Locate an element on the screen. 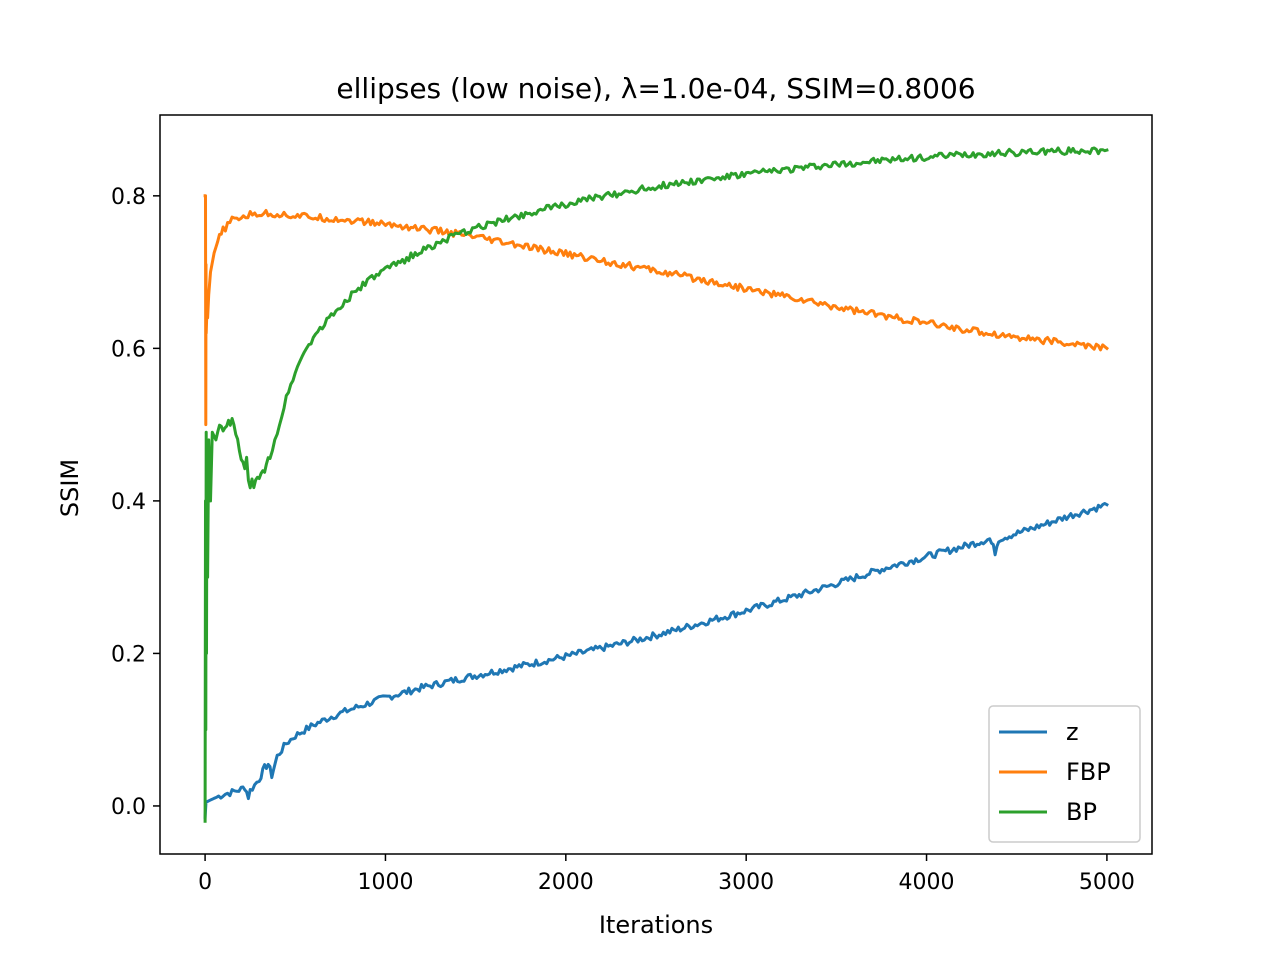 This screenshot has height=960, width=1280. y-axis-ticks: 0.0 0.2 0.4 0.6 0.8 is located at coordinates (135, 502).